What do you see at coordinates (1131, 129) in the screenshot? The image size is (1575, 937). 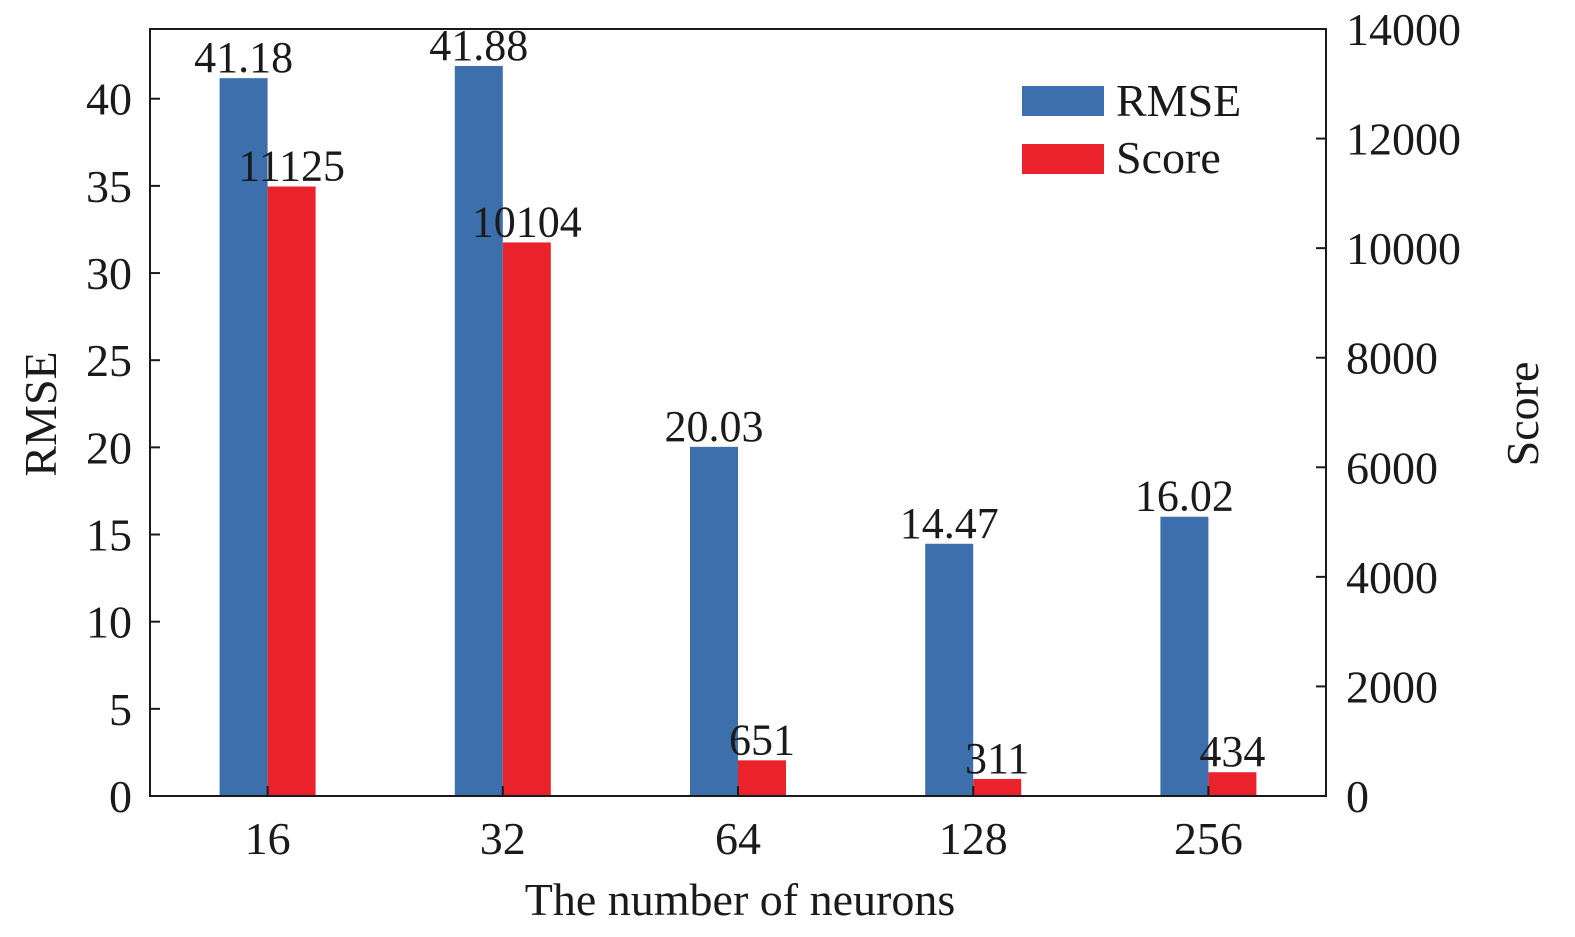 I see `legend: RMSE Score` at bounding box center [1131, 129].